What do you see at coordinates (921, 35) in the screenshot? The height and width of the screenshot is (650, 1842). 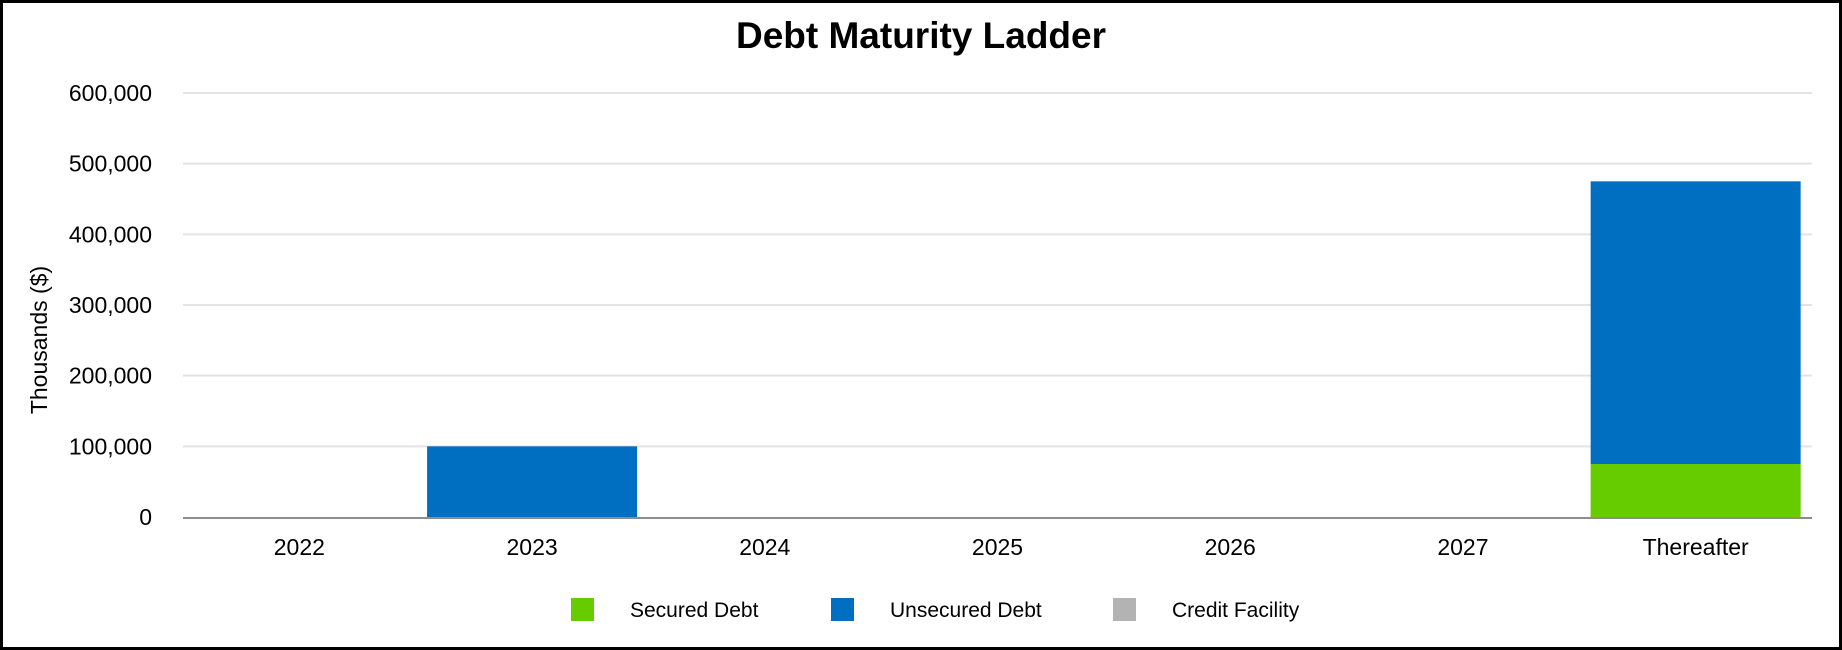 I see `chart-title: Debt Maturity Ladder` at bounding box center [921, 35].